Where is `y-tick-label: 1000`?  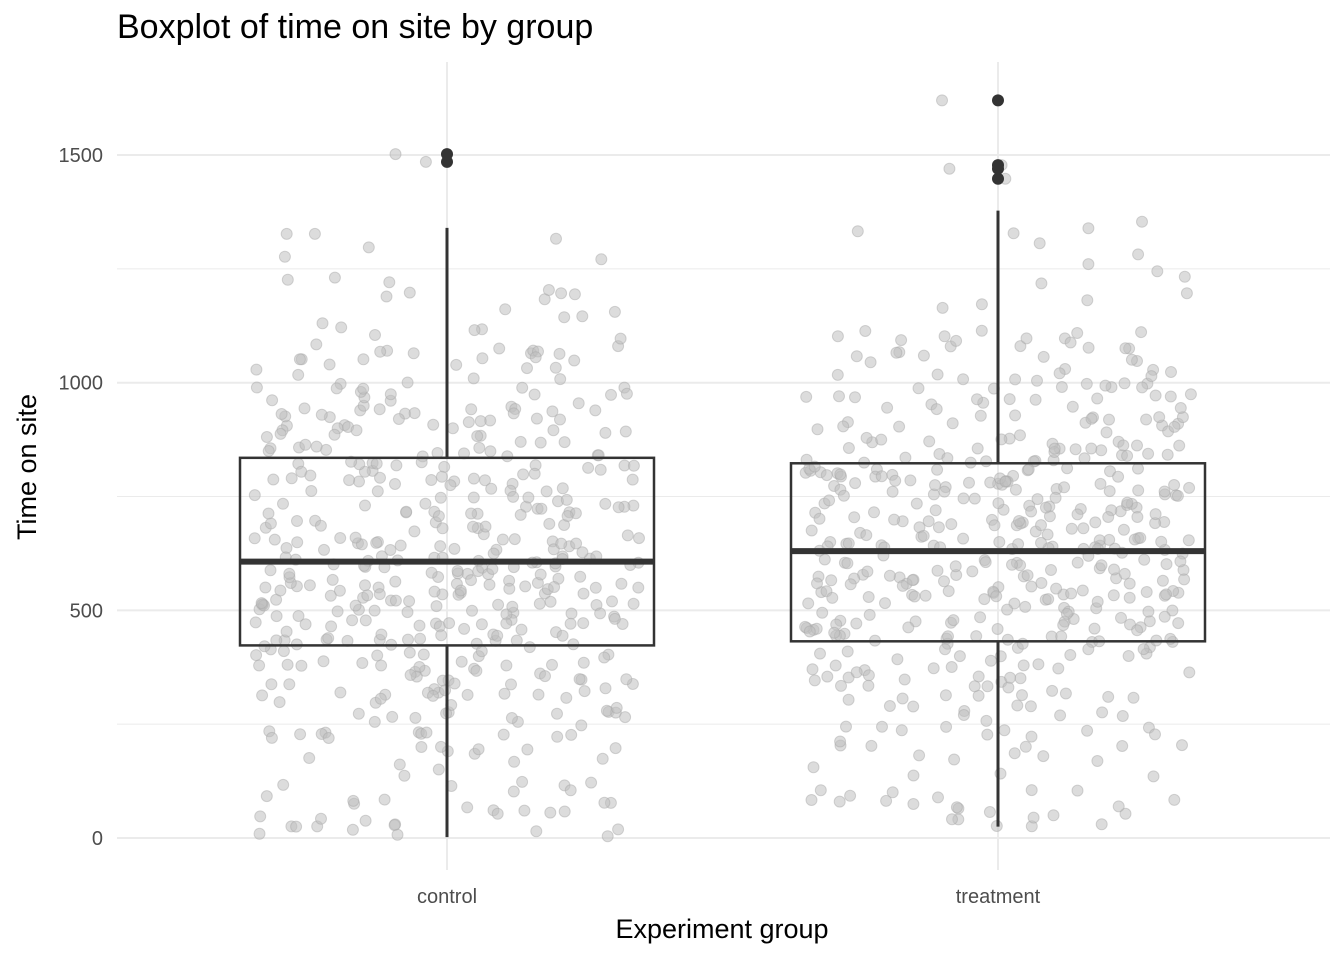 y-tick-label: 1000 is located at coordinates (81, 384).